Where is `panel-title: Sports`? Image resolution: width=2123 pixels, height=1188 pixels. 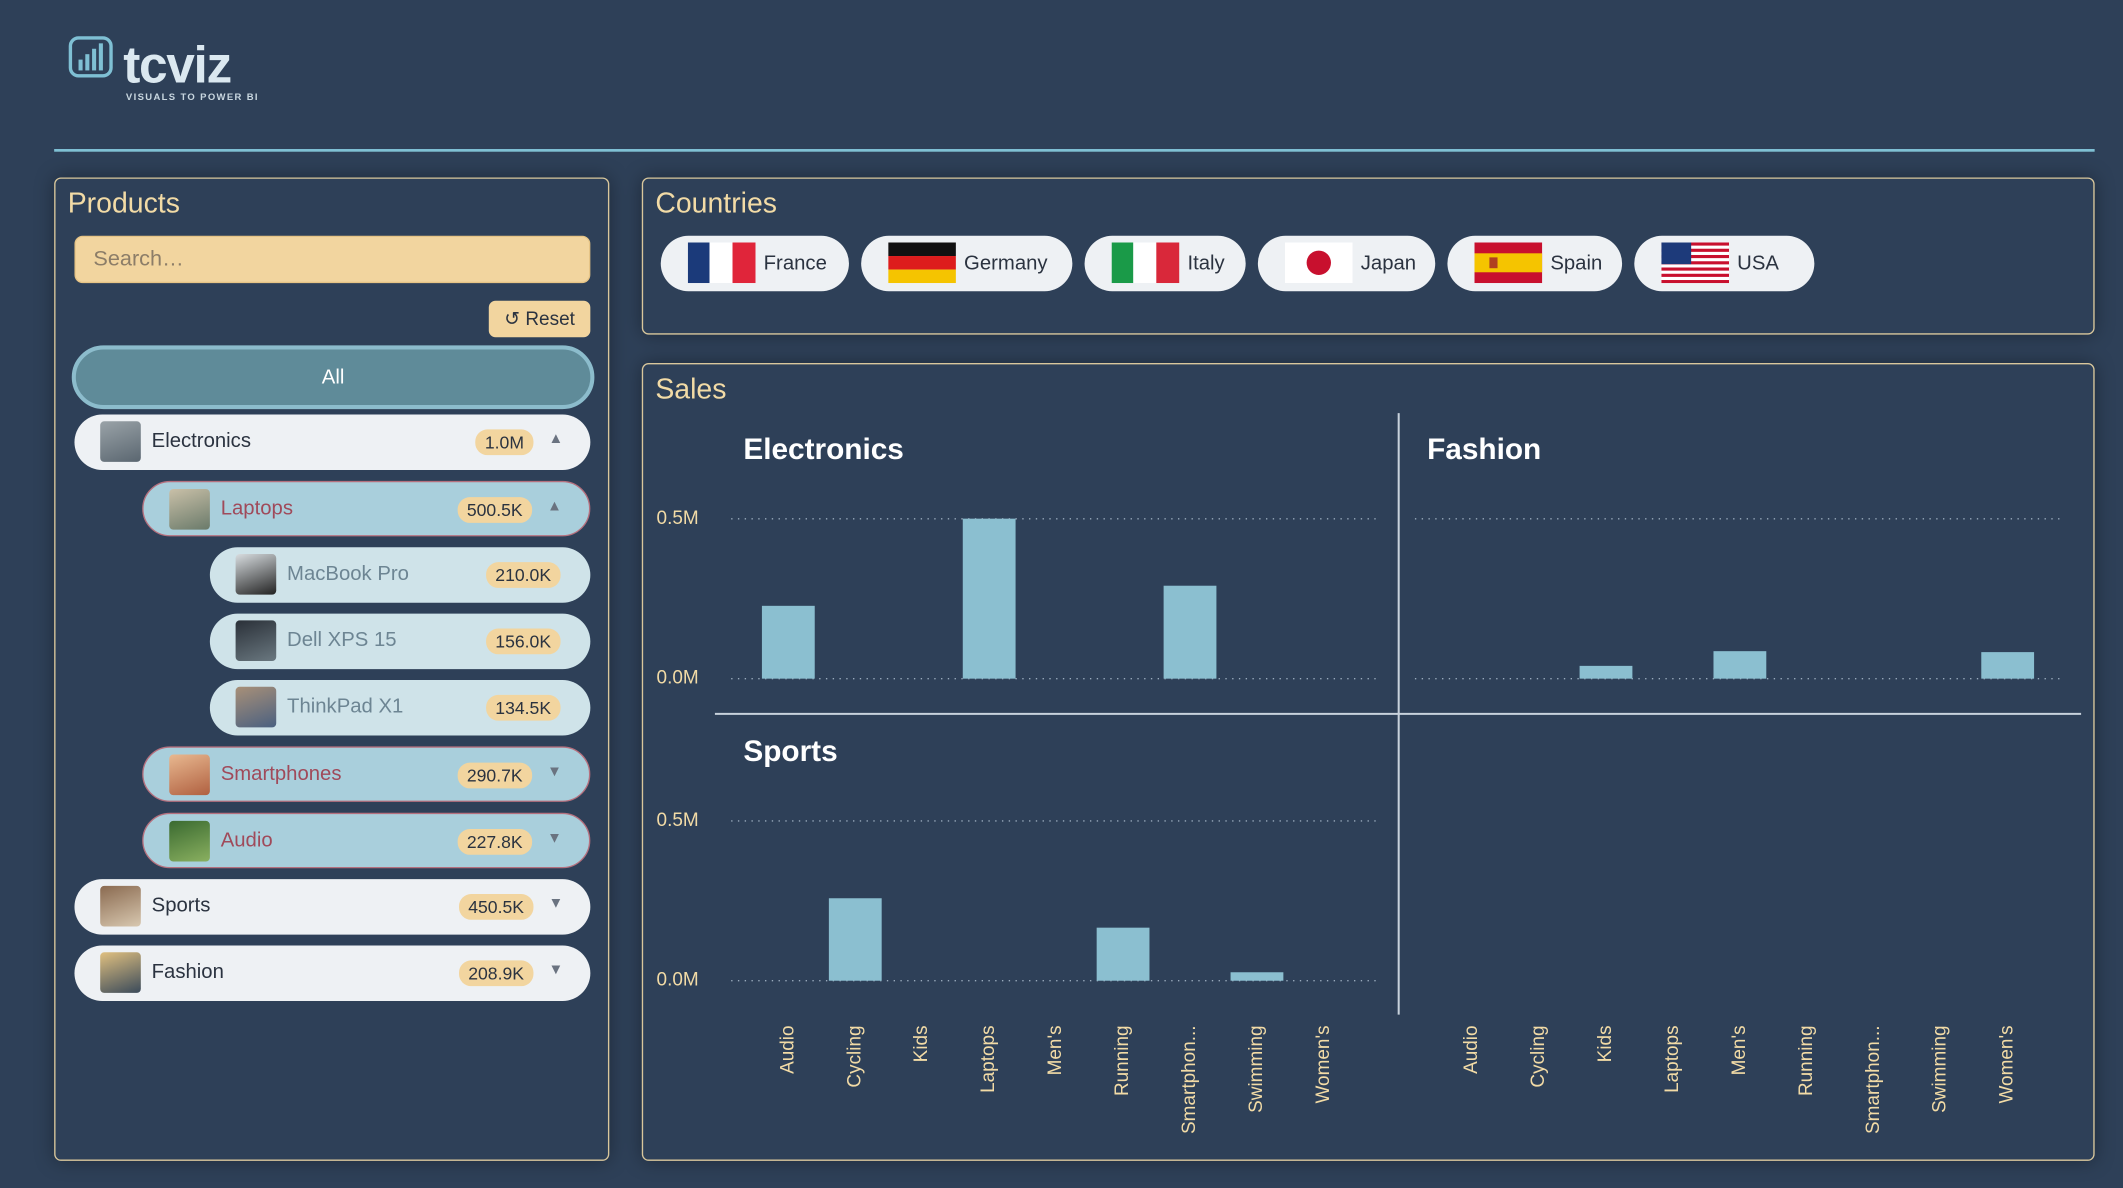 panel-title: Sports is located at coordinates (790, 751).